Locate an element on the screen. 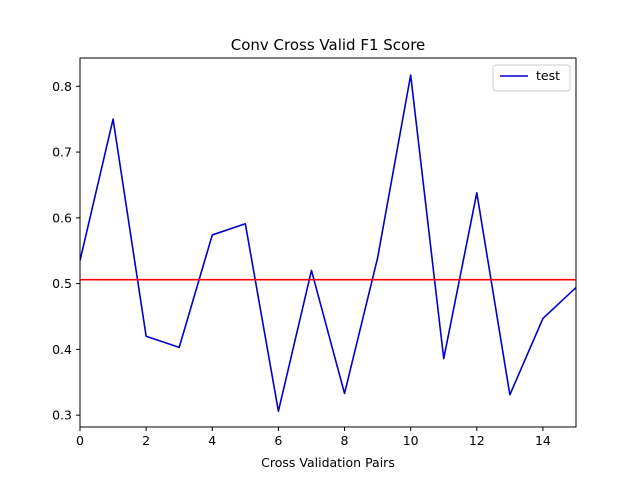 Image resolution: width=640 pixels, height=480 pixels. y-tick-label: 0.8 is located at coordinates (62, 86).